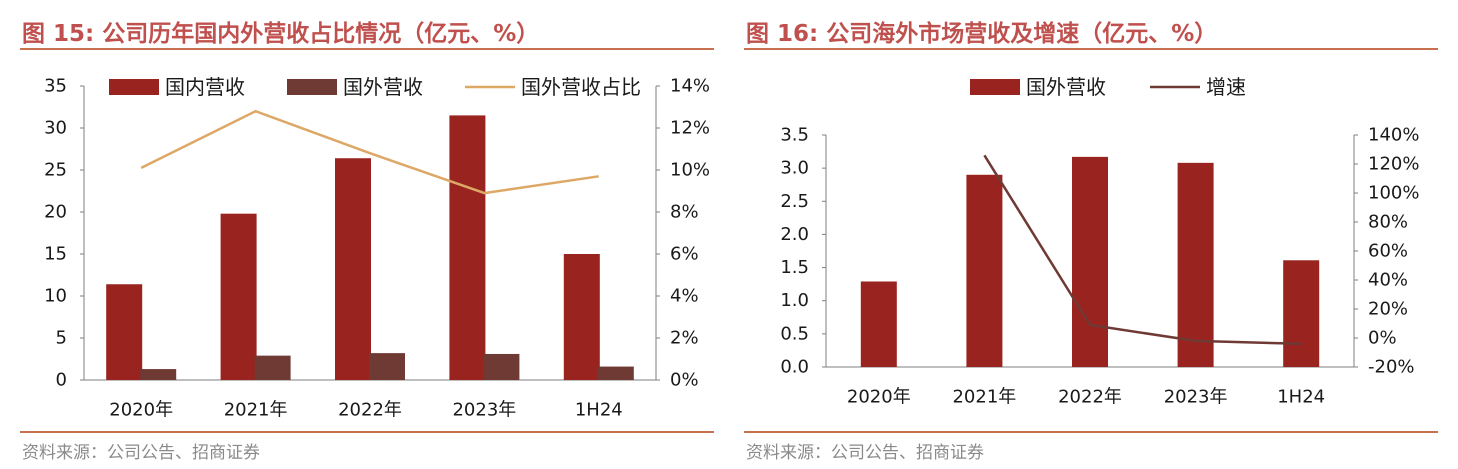 The height and width of the screenshot is (469, 1458). I want to click on fig16-right-tick-label: 20%, so click(1388, 309).